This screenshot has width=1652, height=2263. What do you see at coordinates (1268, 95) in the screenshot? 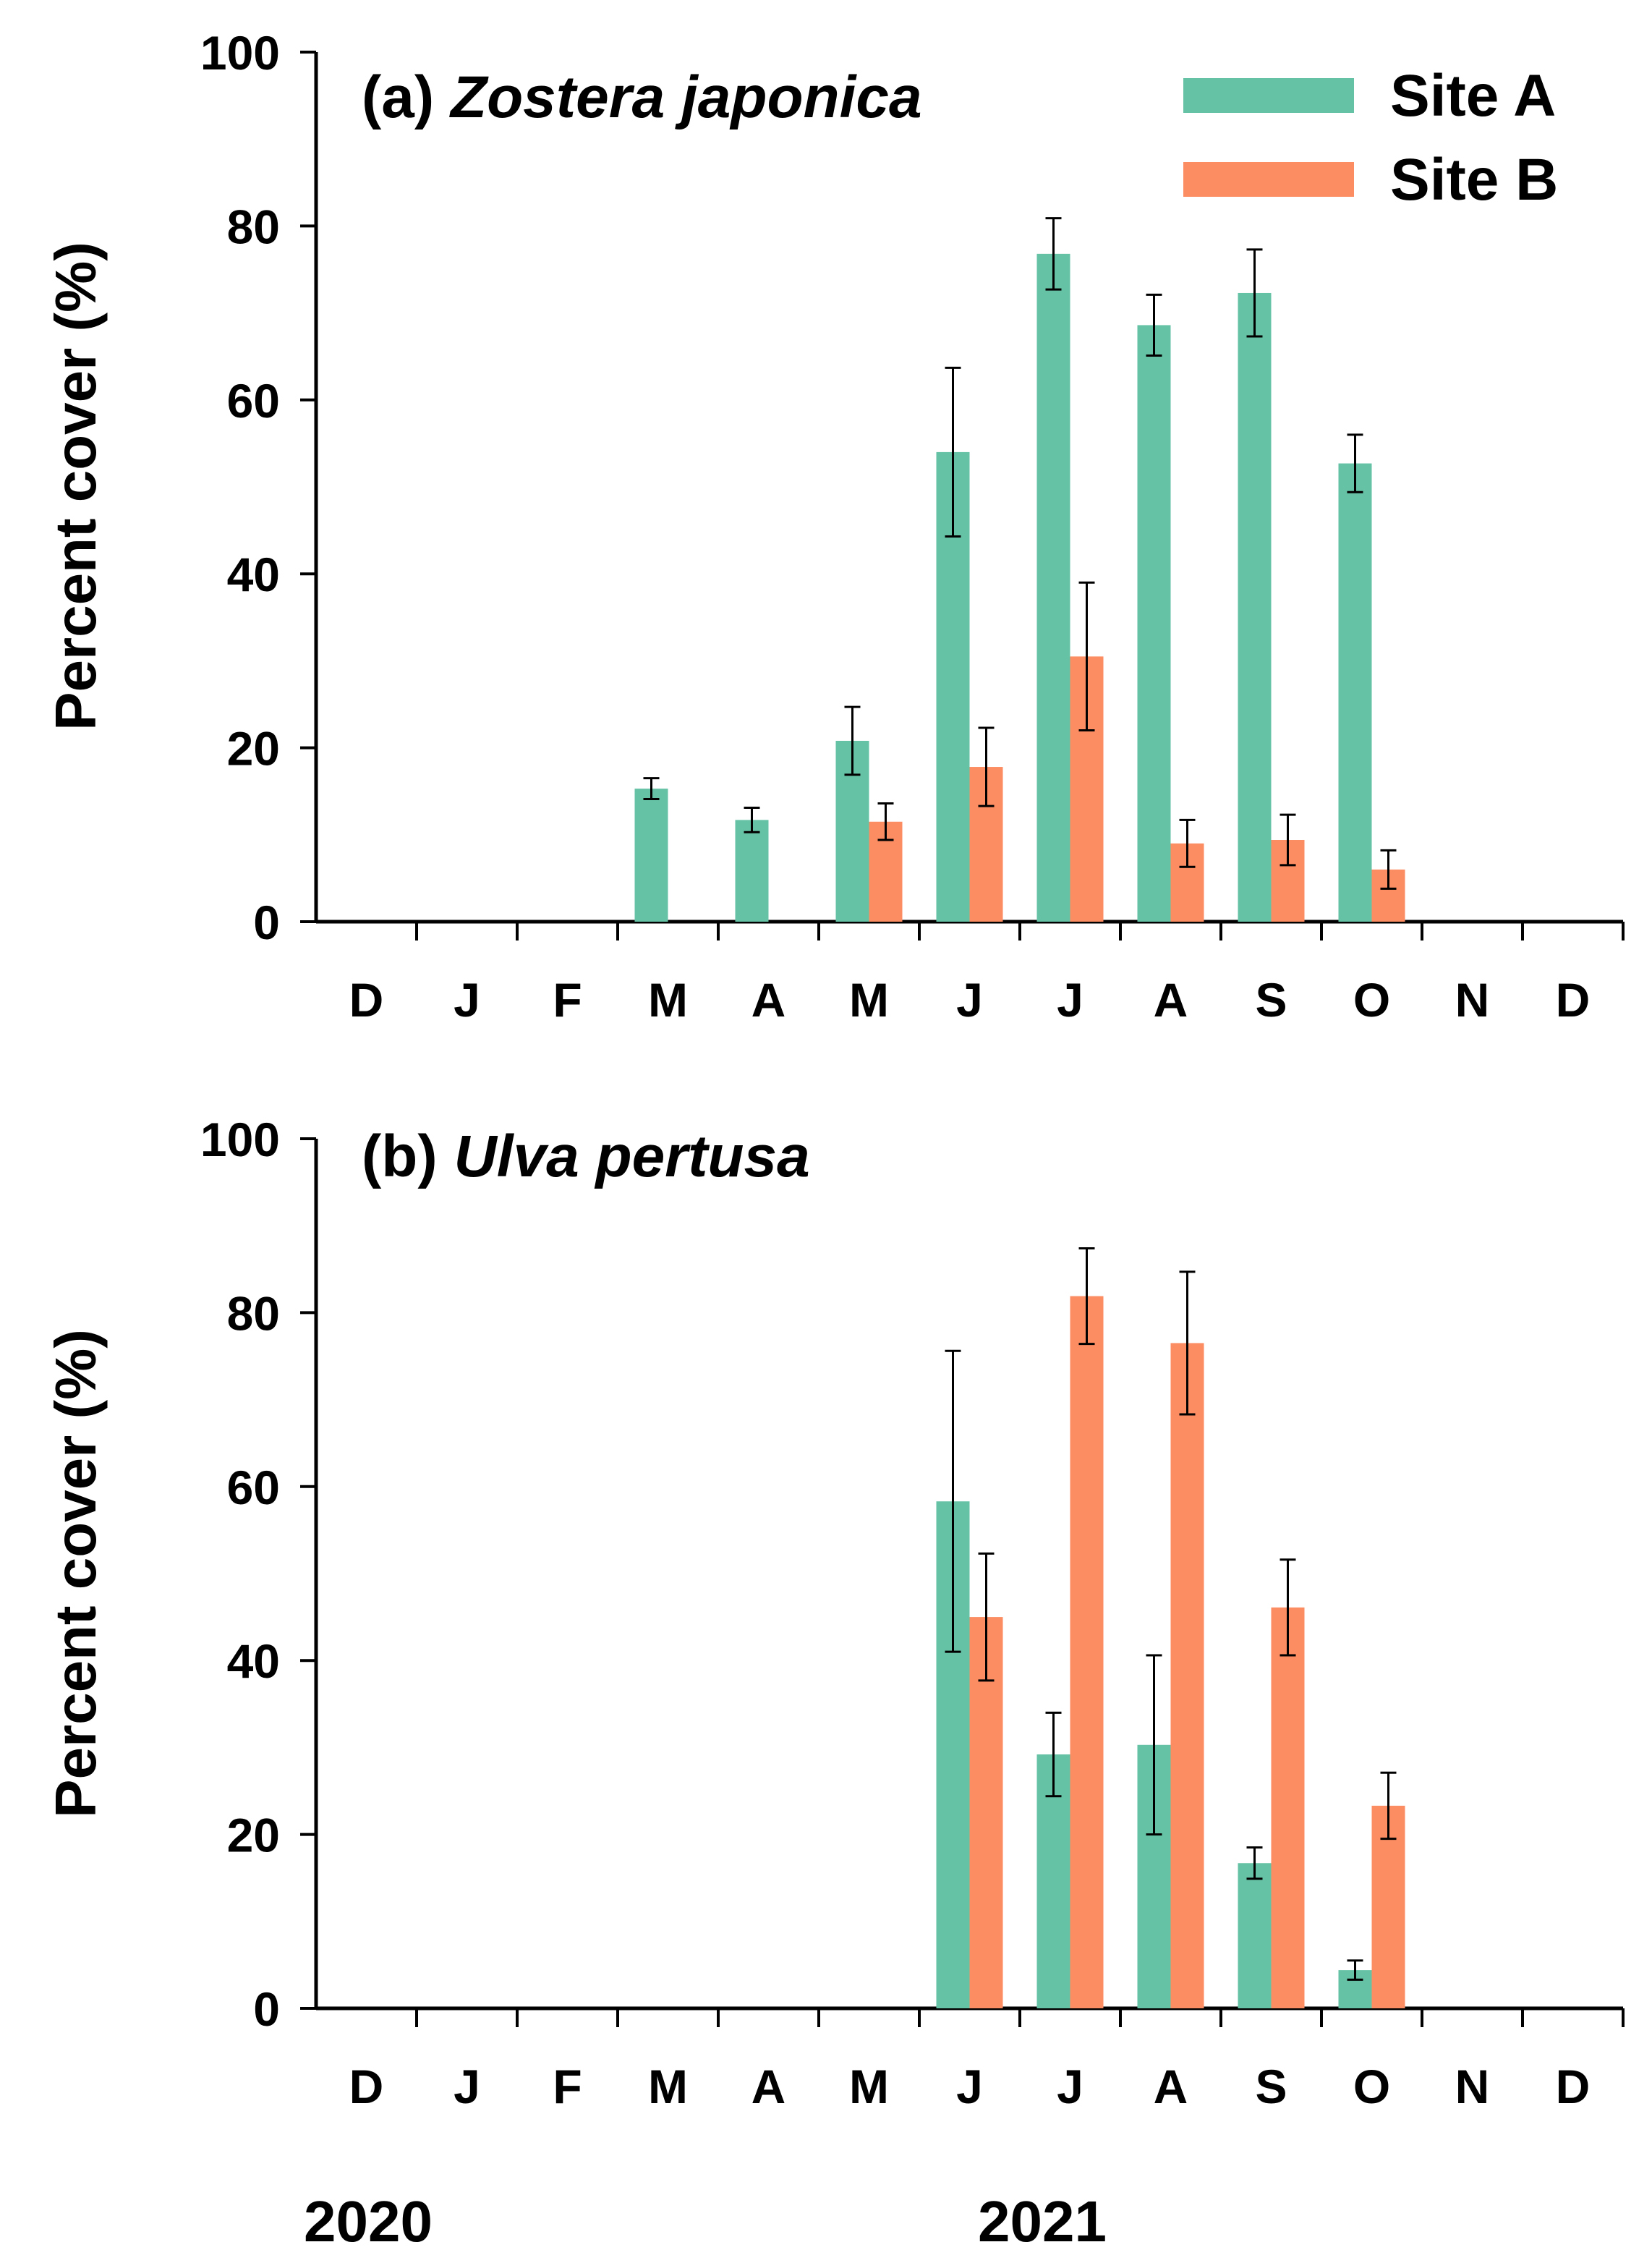
I see `legend-swatch-site-a` at bounding box center [1268, 95].